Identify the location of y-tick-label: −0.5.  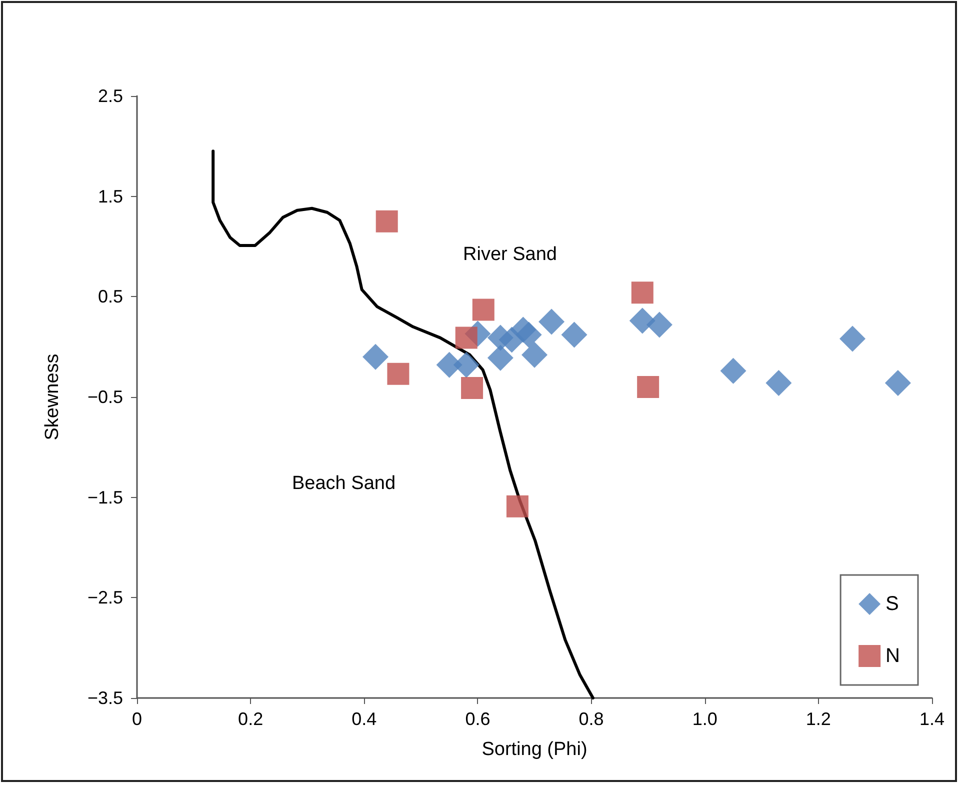
(105, 397).